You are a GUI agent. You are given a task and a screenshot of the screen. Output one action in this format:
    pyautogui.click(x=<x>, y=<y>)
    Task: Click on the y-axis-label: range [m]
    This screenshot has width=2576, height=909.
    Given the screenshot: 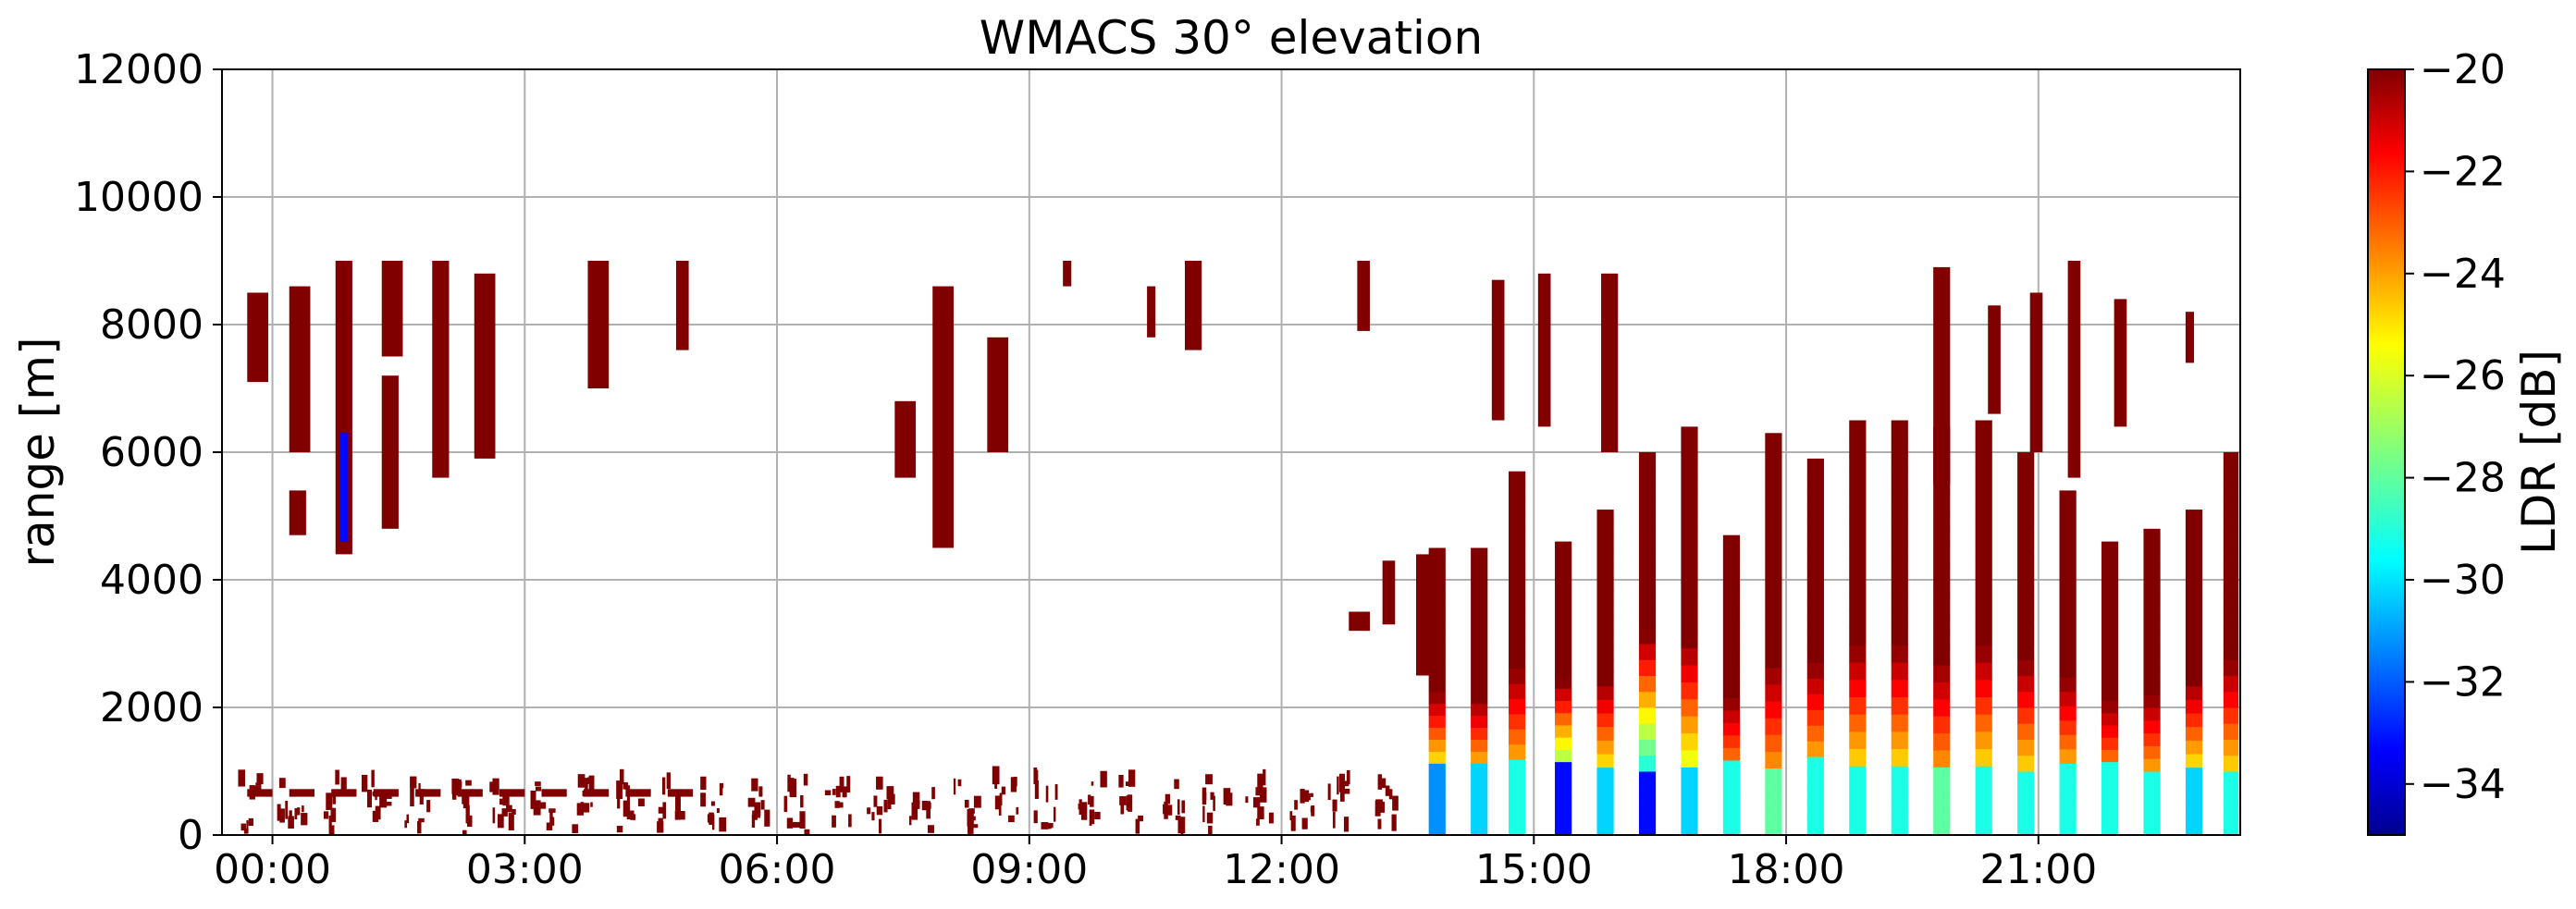 What is the action you would take?
    pyautogui.click(x=38, y=453)
    